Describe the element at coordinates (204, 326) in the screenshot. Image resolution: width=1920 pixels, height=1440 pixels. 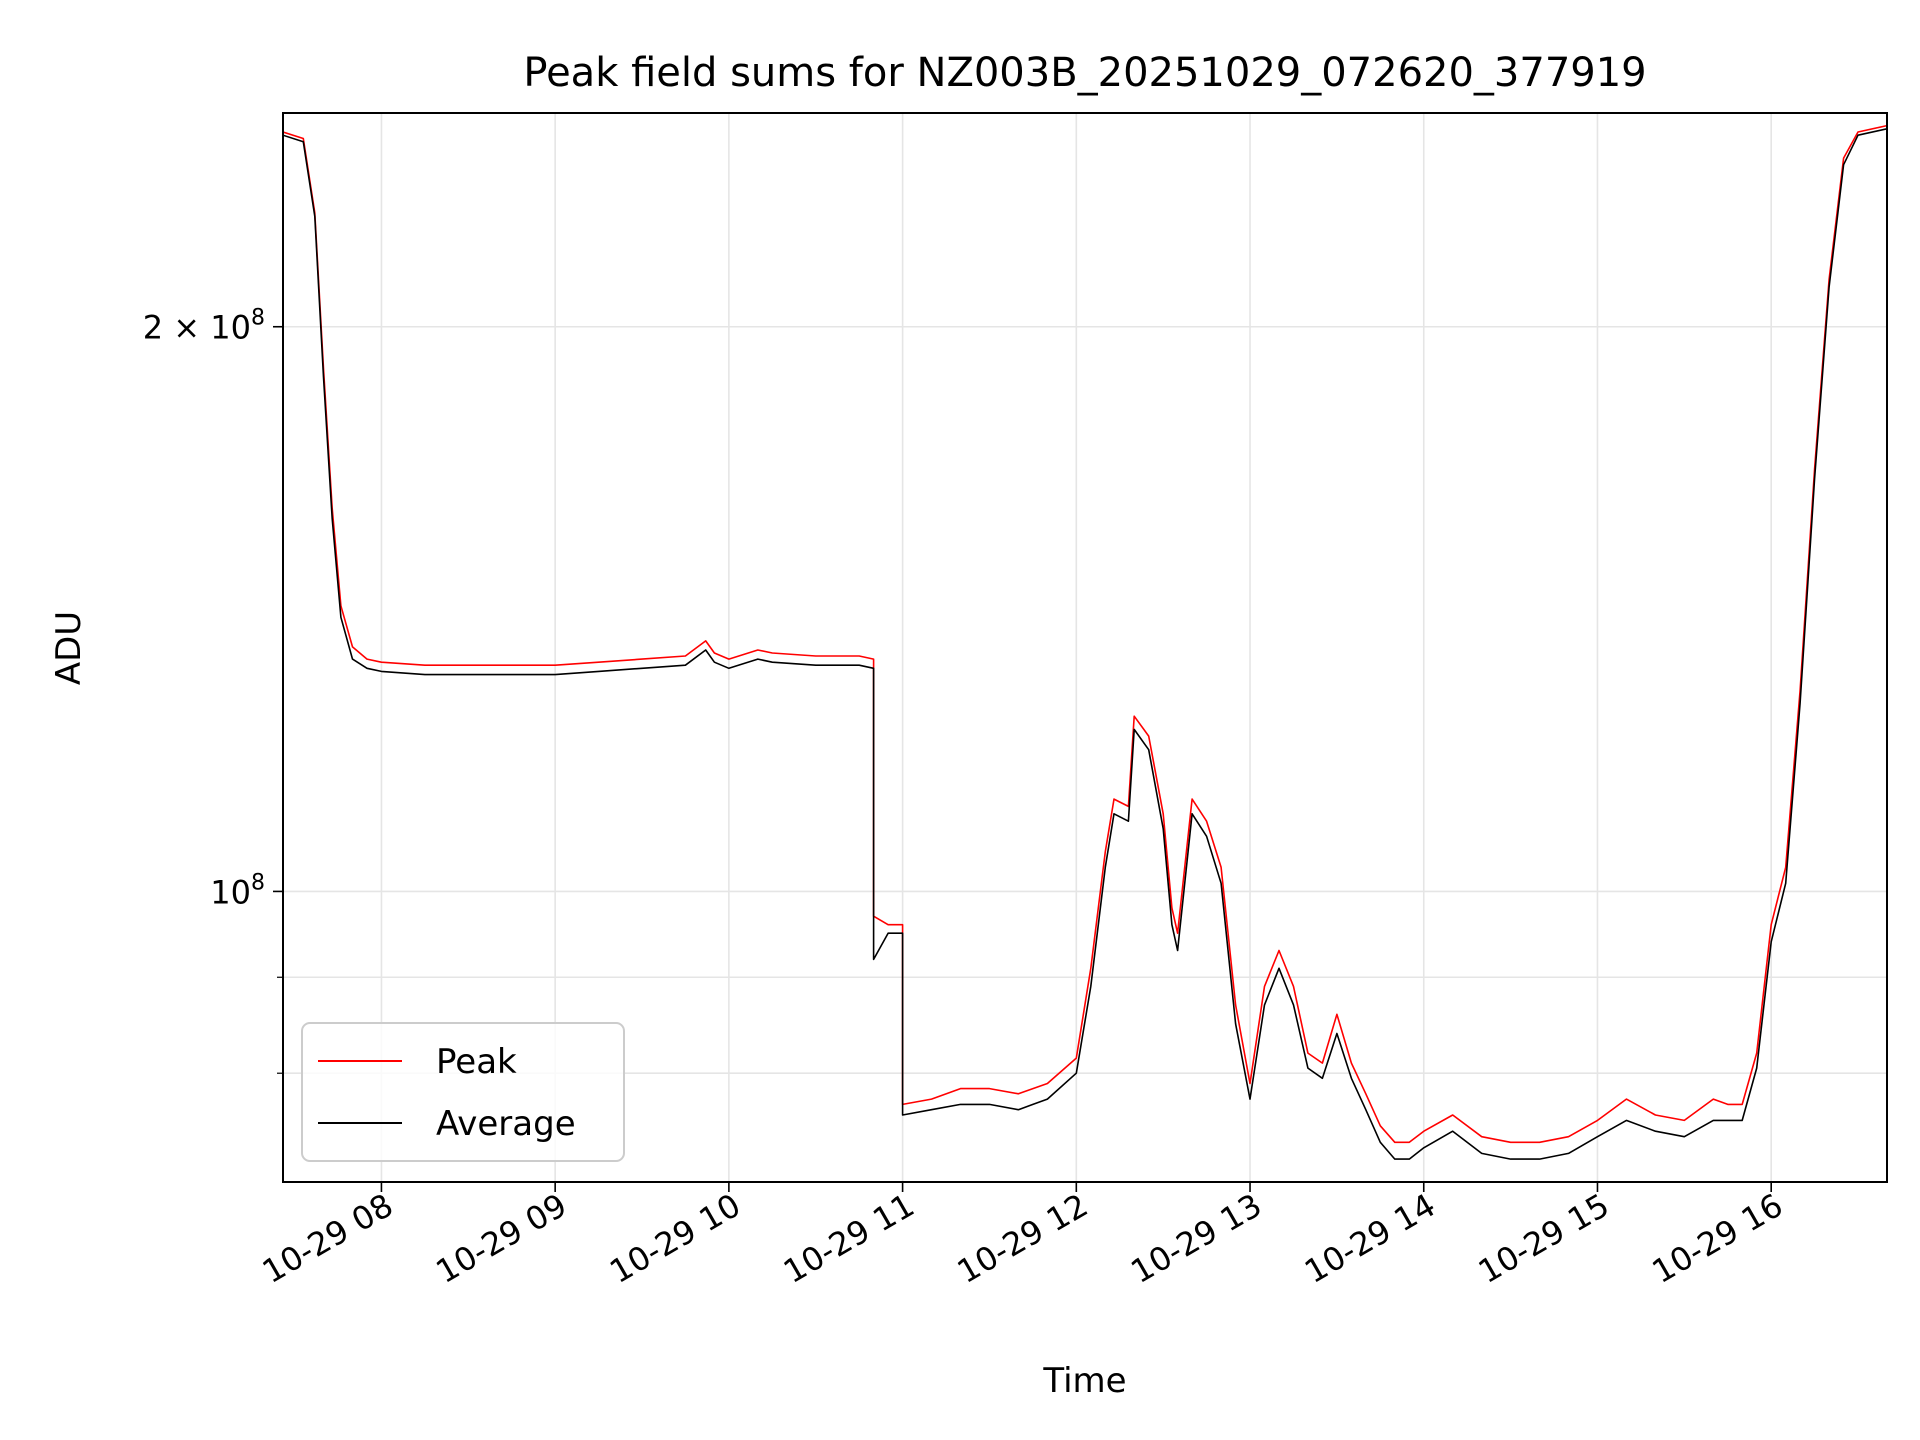
I see `y-tick-label: 2 × 108` at that location.